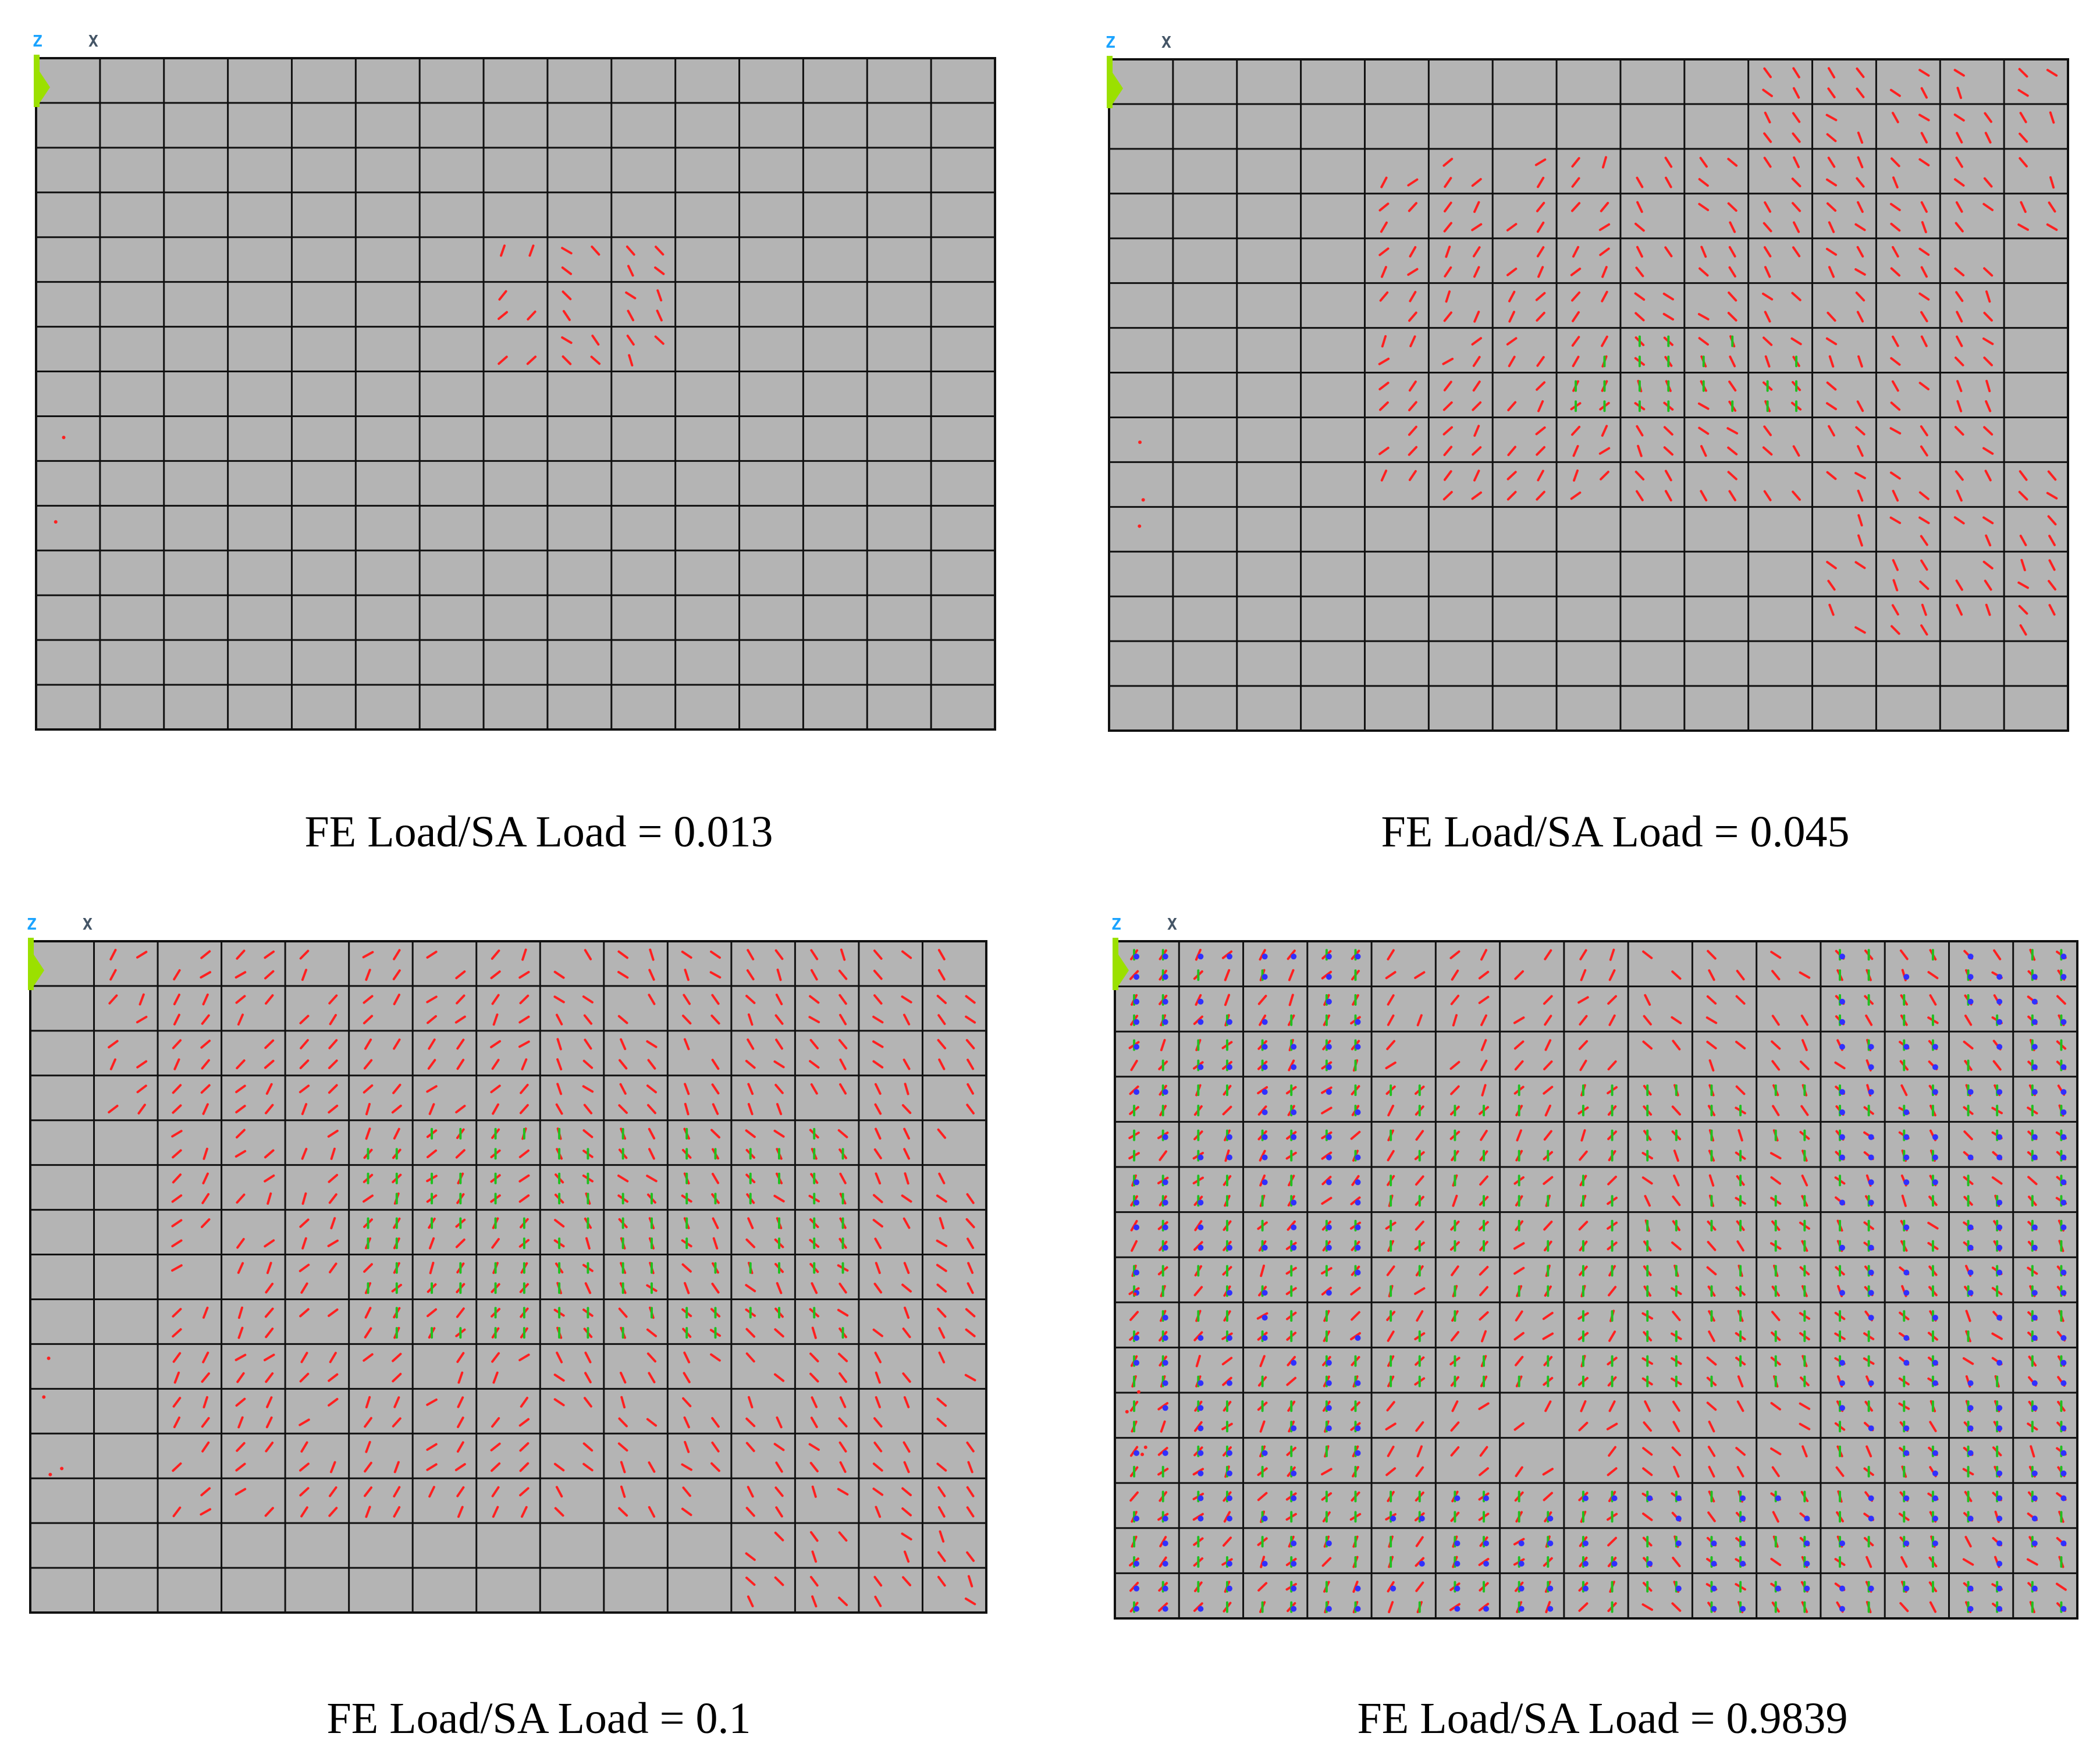  I want to click on crack-dot, so click(62, 1469).